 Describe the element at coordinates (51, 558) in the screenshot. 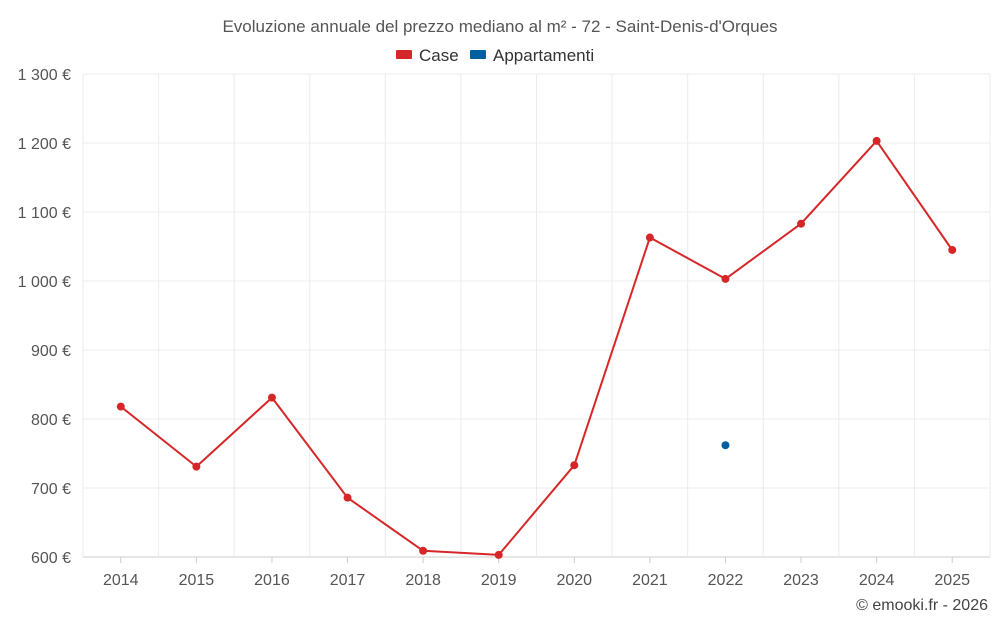

I see `y-tick-label: 600 €` at that location.